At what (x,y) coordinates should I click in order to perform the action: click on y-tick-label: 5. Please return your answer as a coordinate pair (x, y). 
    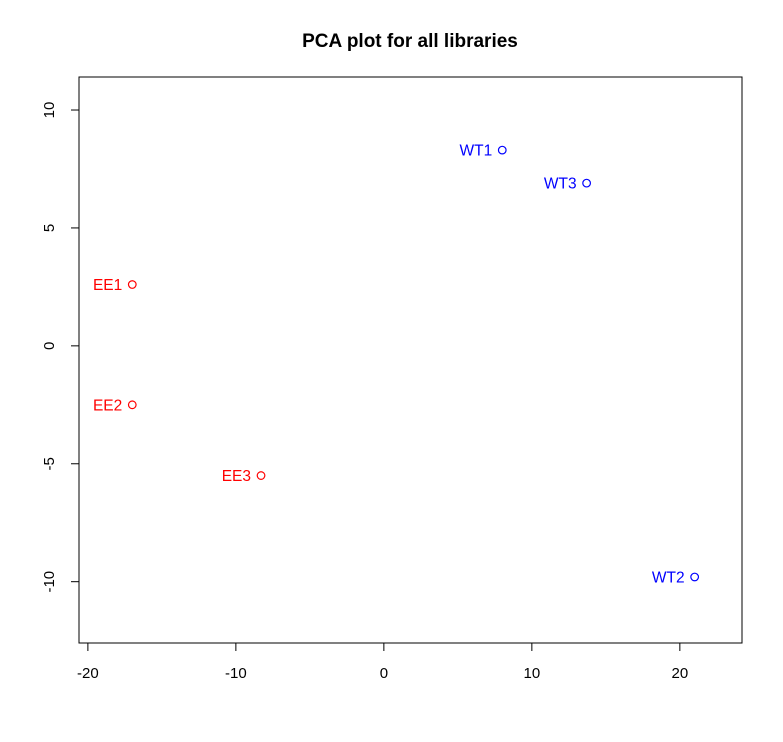
    Looking at the image, I should click on (49, 228).